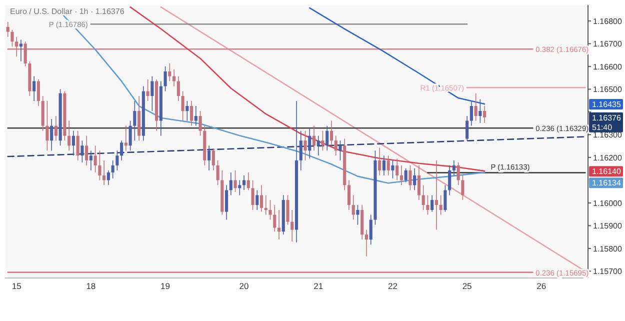  I want to click on y-tick-label: 1.16200, so click(607, 157).